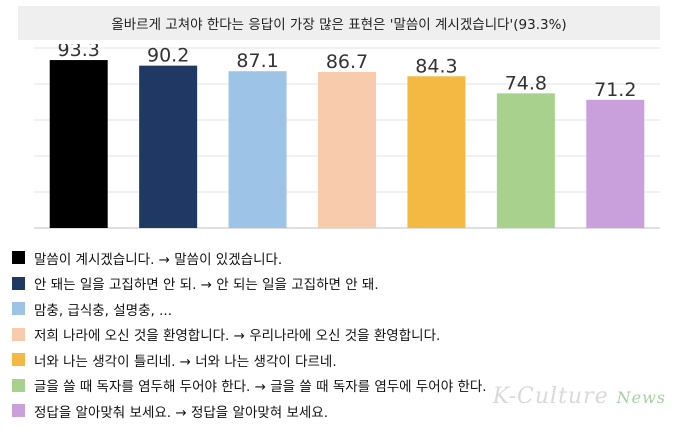 The height and width of the screenshot is (429, 680). Describe the element at coordinates (185, 361) in the screenshot. I see `legend-label: 너와 나는 생각이 틀리네. → 너와 나는 생각이 다르네.` at that location.